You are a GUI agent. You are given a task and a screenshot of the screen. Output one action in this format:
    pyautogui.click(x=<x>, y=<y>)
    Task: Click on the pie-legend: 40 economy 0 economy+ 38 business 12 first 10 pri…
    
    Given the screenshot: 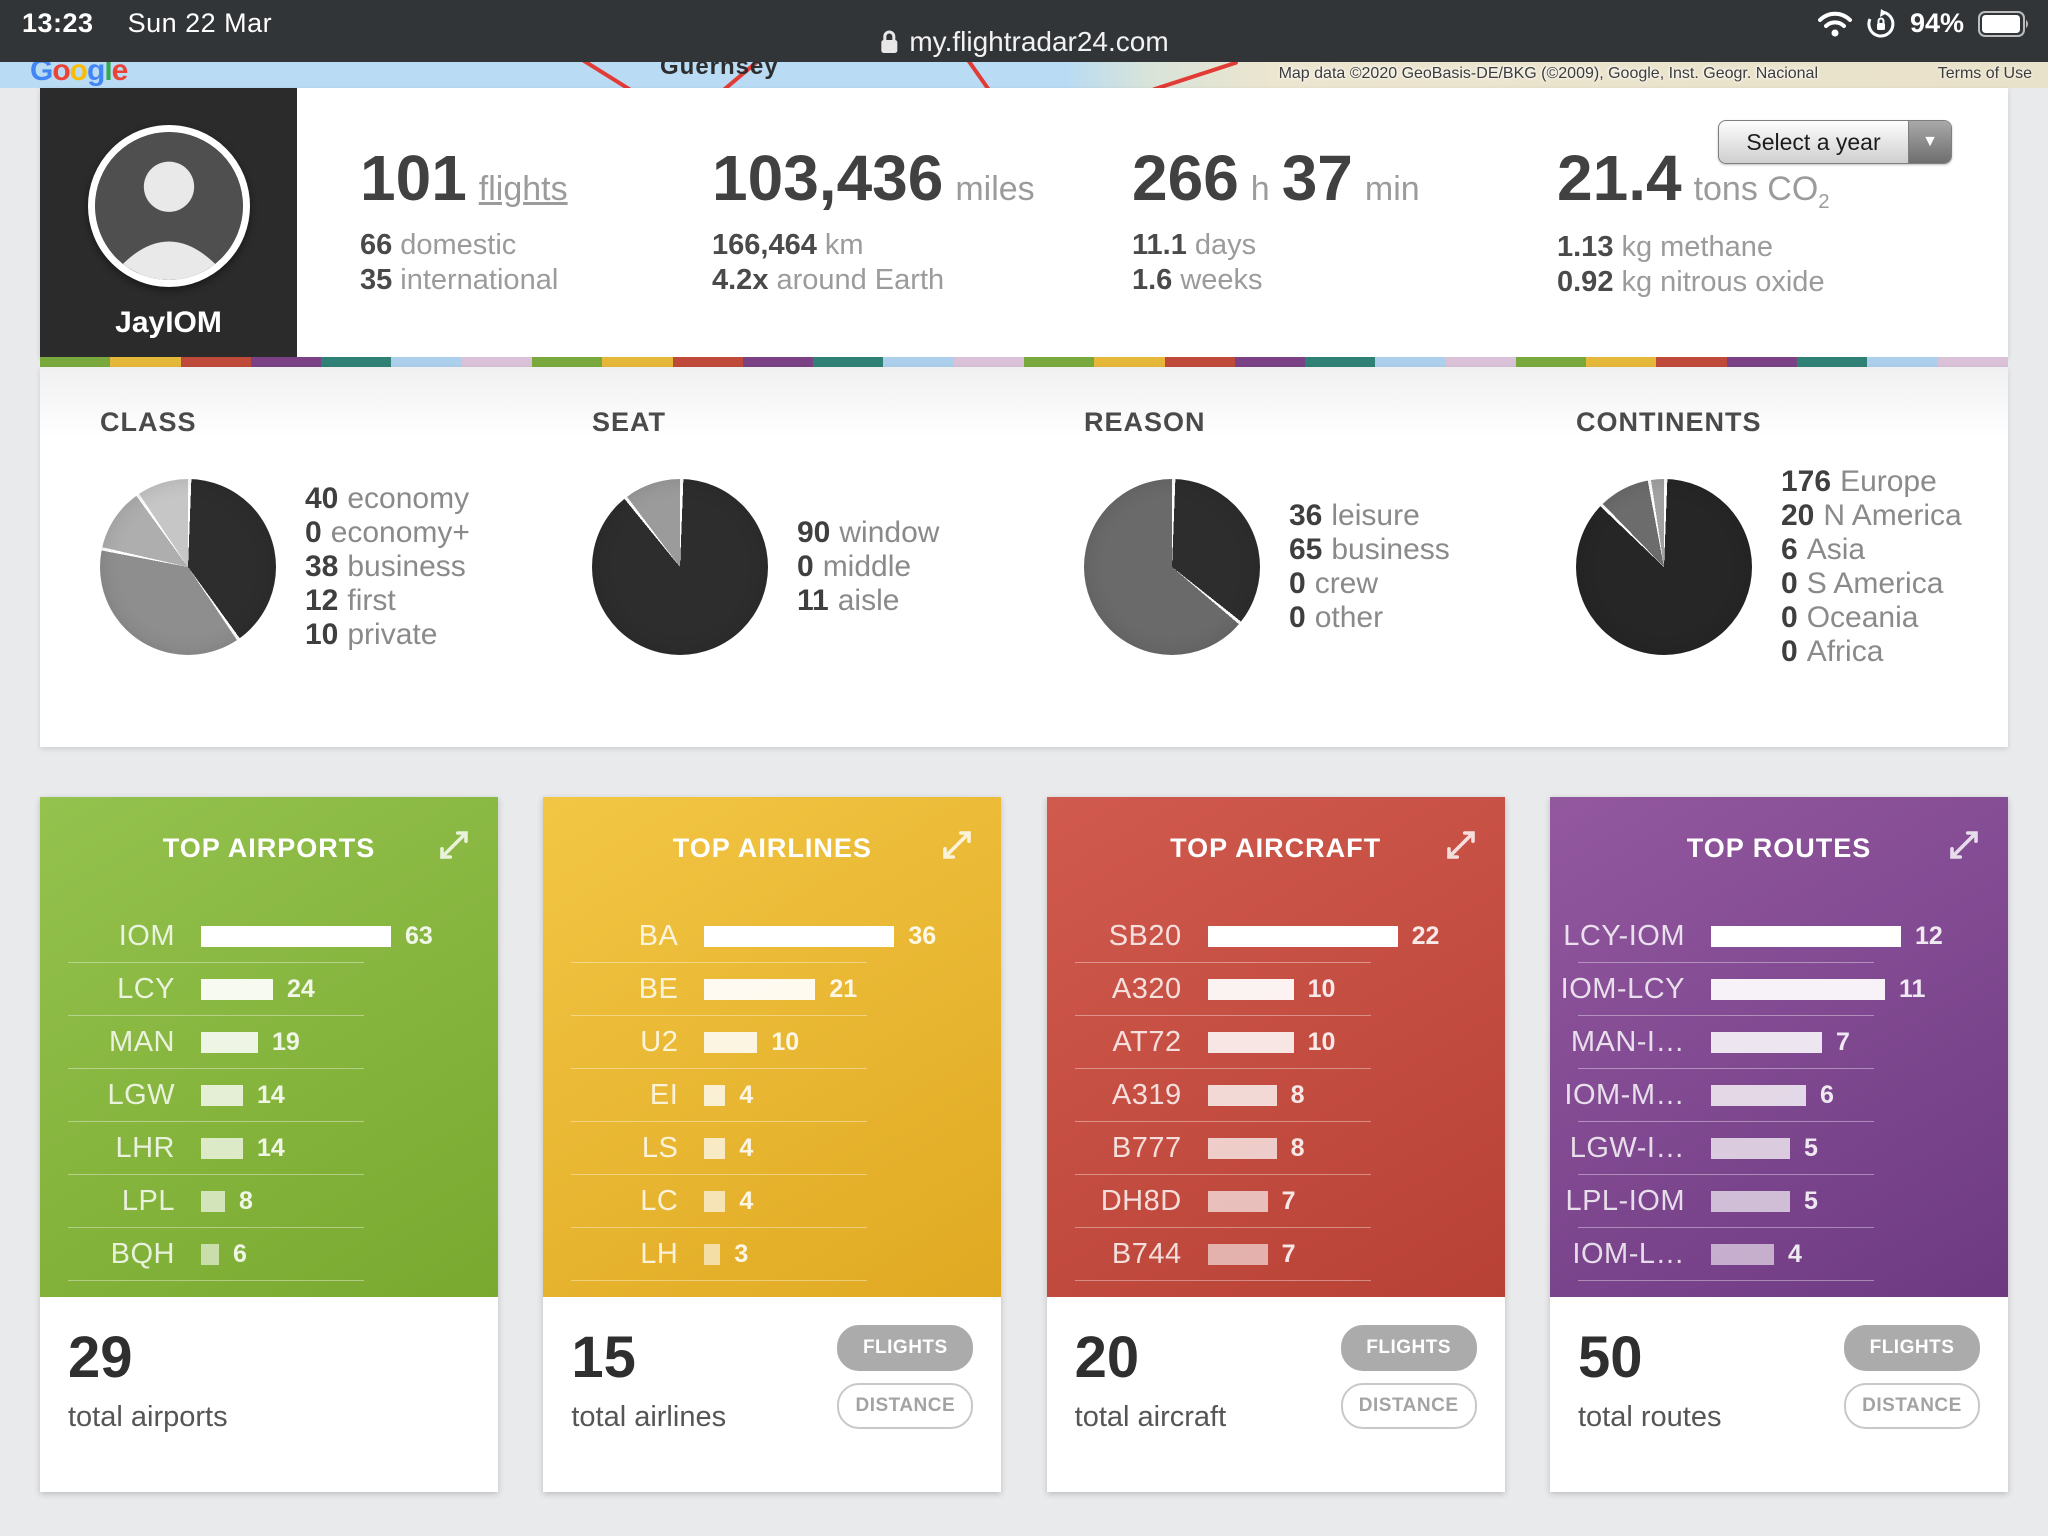 What is the action you would take?
    pyautogui.click(x=387, y=567)
    